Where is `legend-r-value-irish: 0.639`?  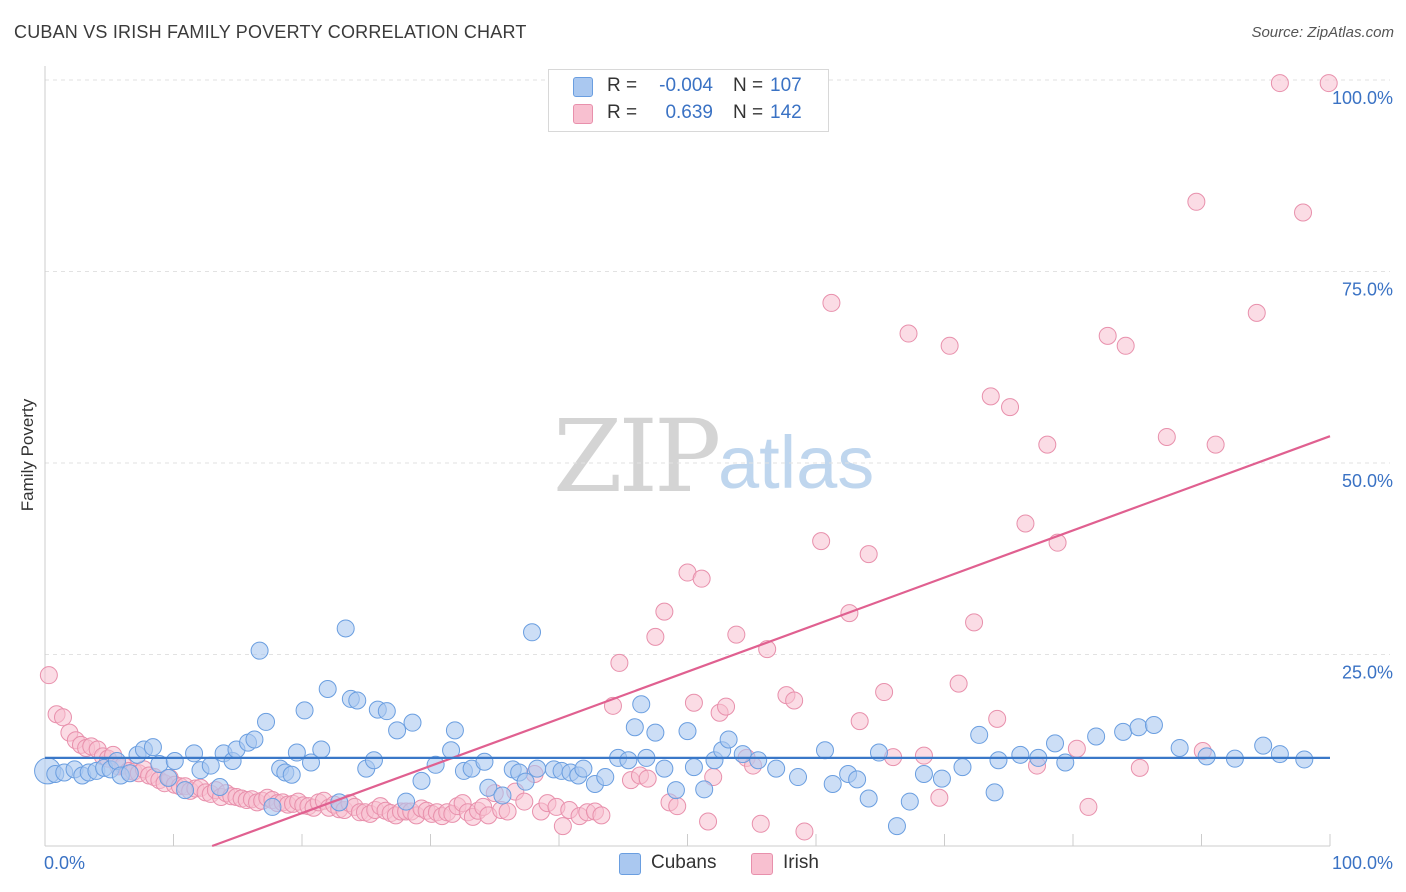 legend-r-value-irish: 0.639 is located at coordinates (689, 112).